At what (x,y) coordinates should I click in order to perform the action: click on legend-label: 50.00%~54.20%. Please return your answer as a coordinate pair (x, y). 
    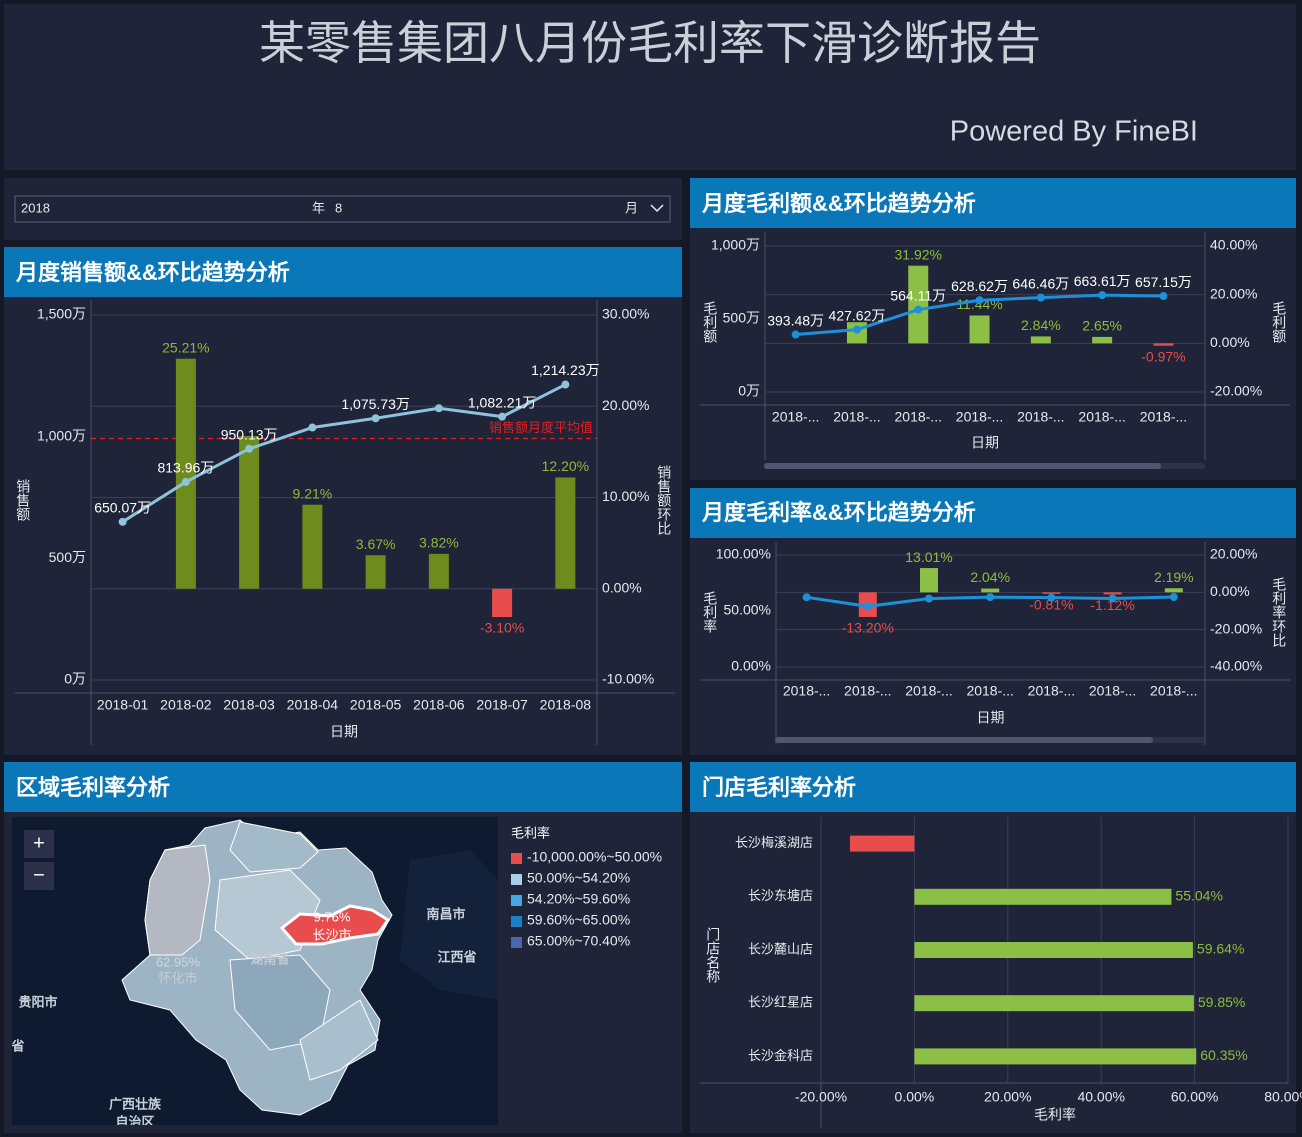
    Looking at the image, I should click on (578, 878).